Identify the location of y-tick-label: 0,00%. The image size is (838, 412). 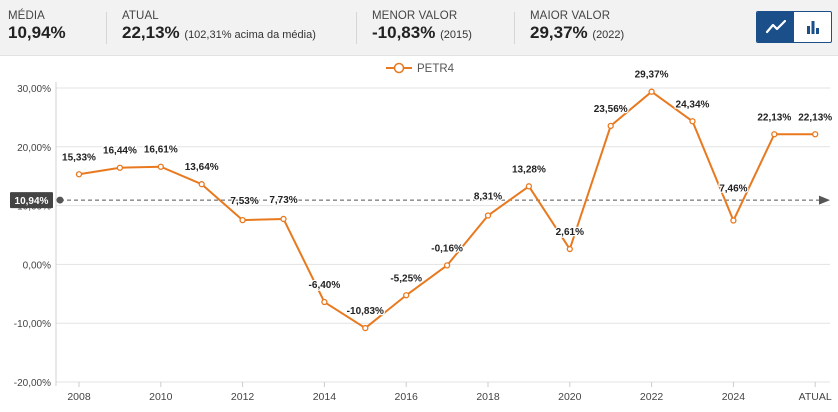
(37, 265).